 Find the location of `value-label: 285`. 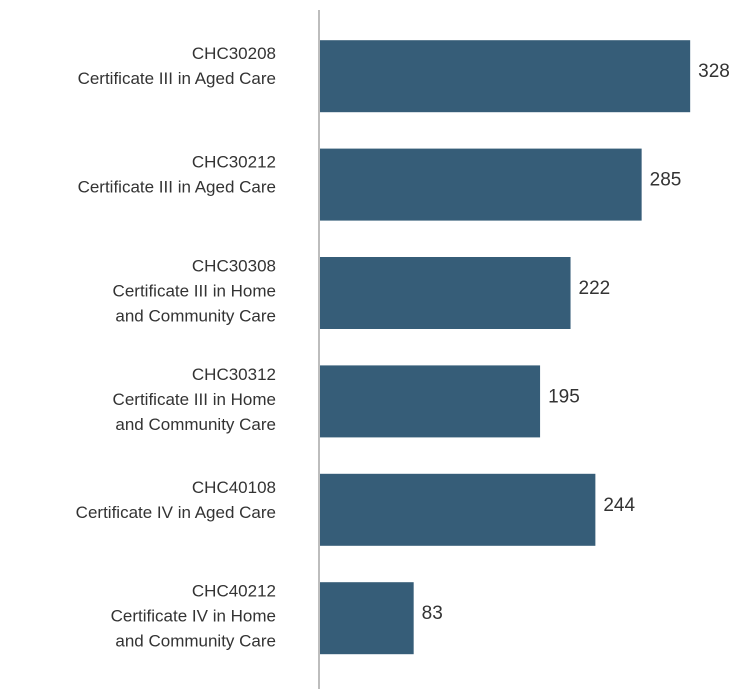

value-label: 285 is located at coordinates (666, 180).